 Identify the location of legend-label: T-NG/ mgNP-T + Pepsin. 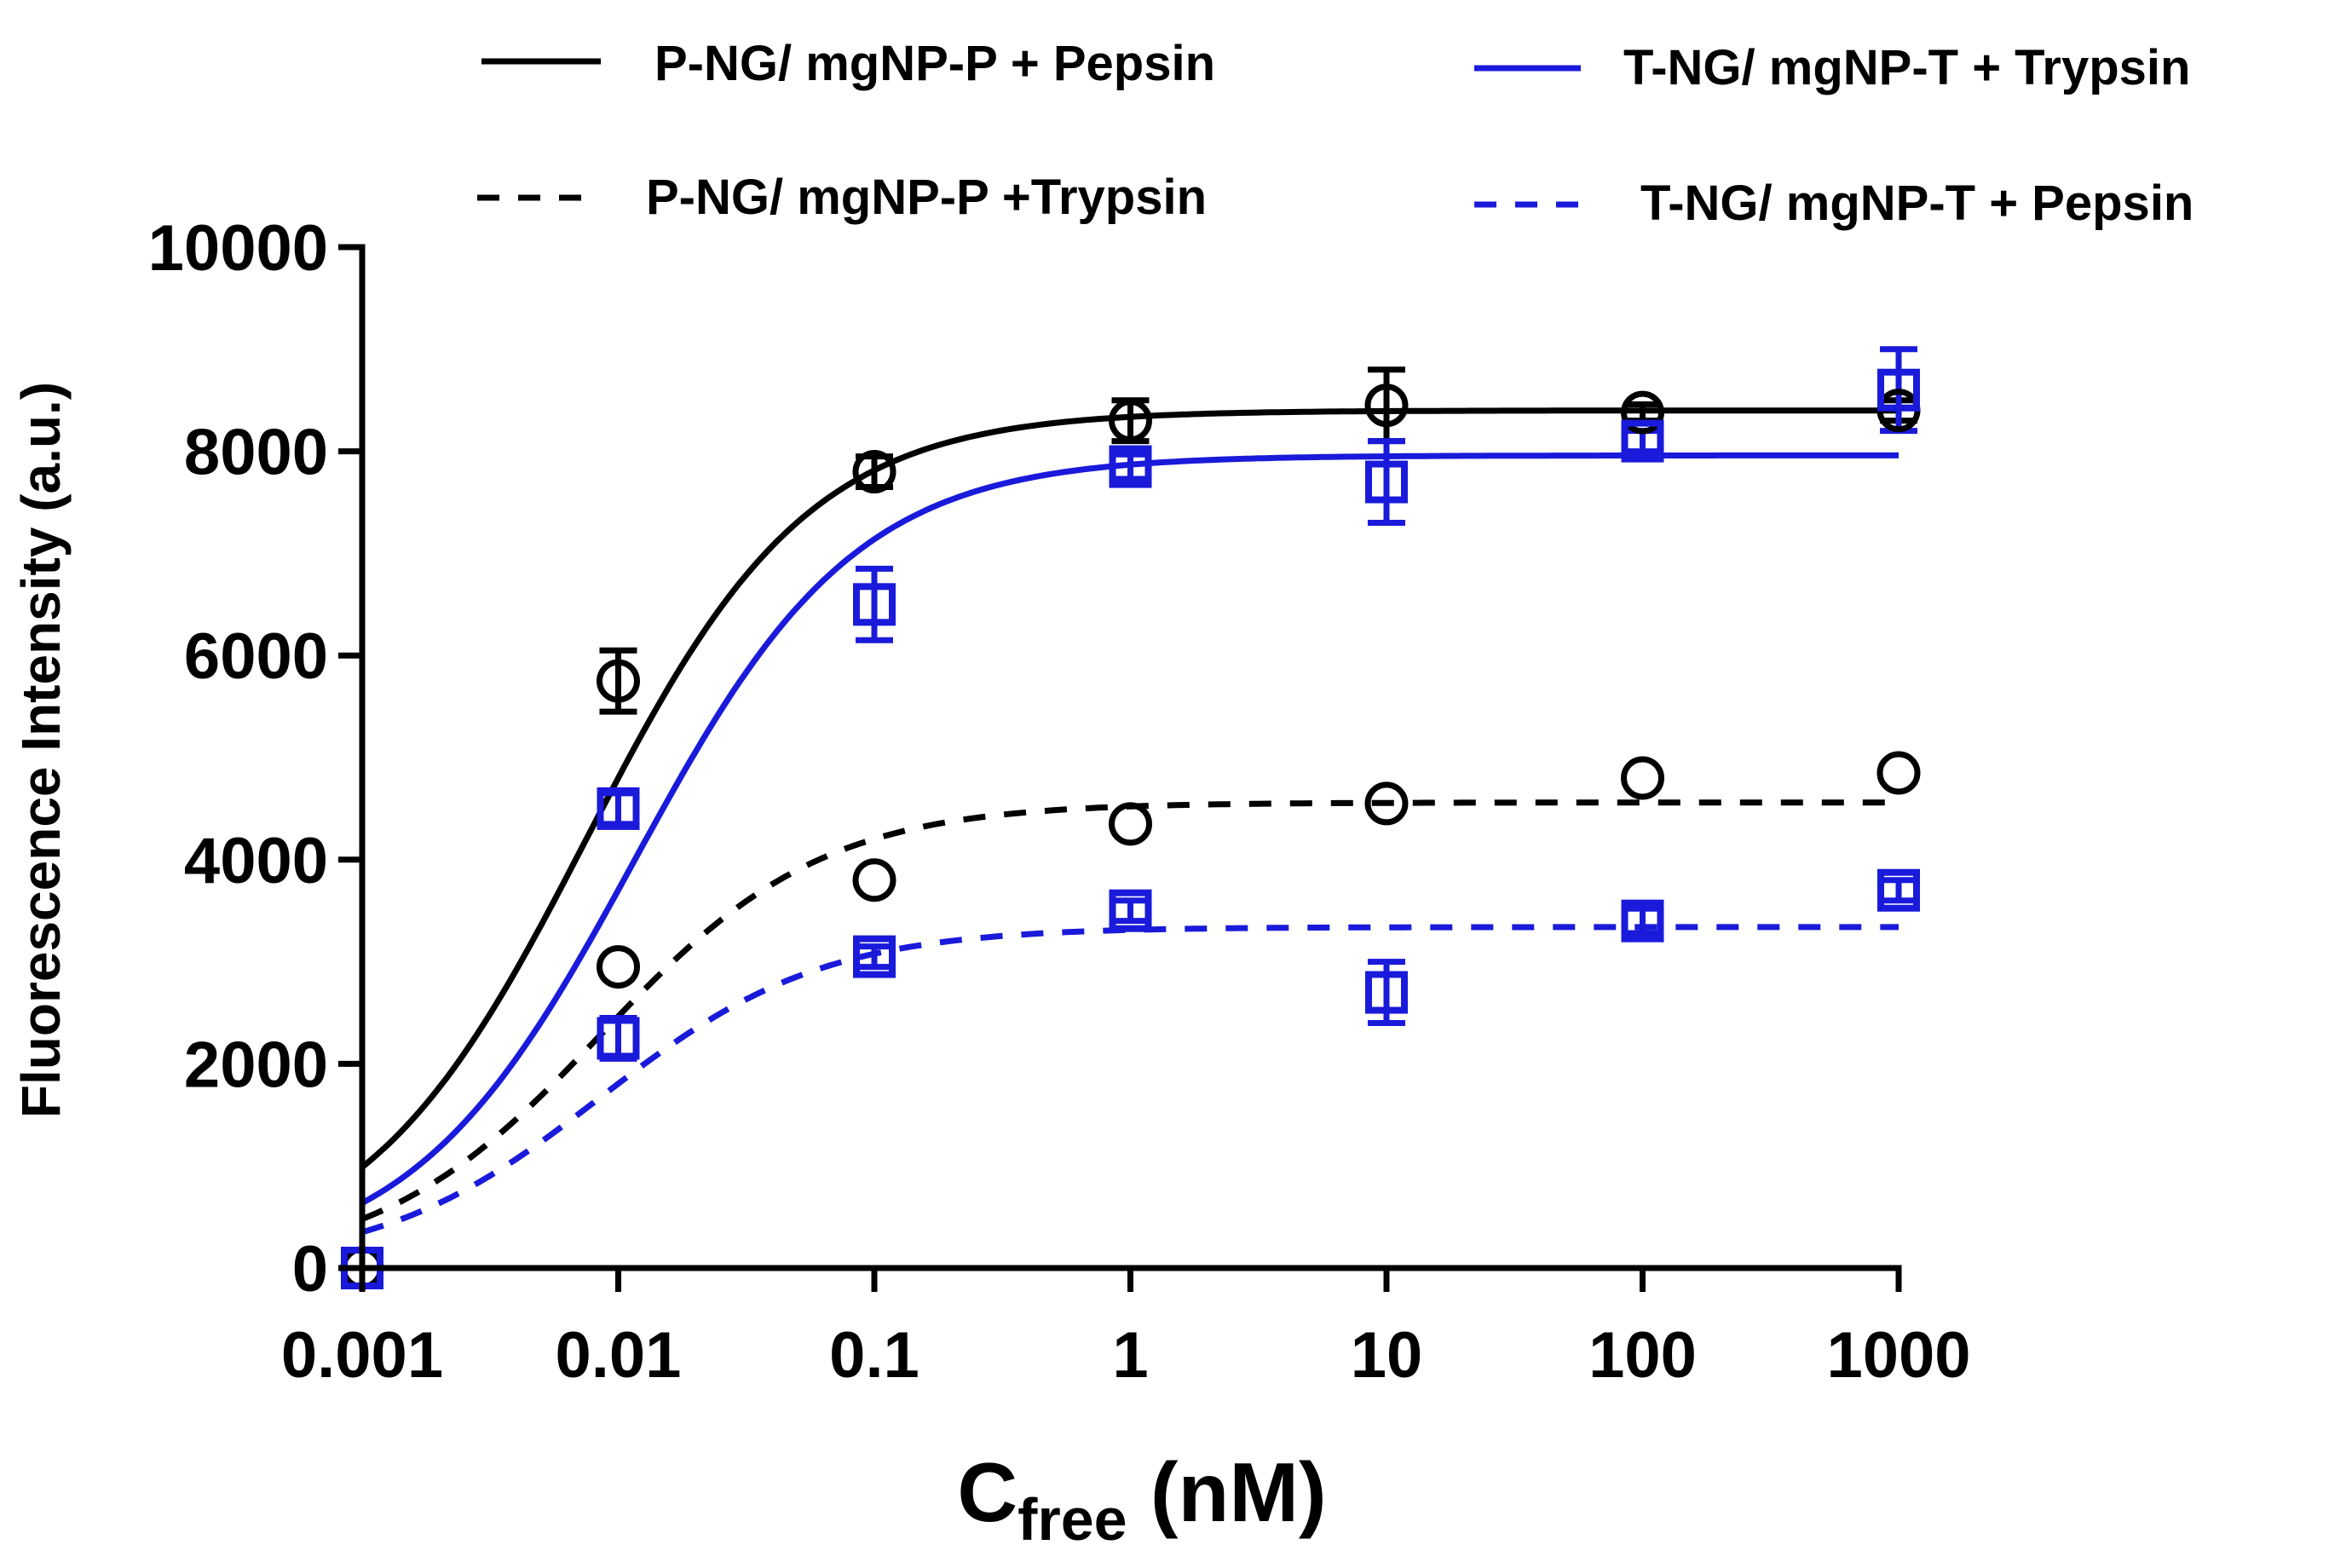
(1917, 203).